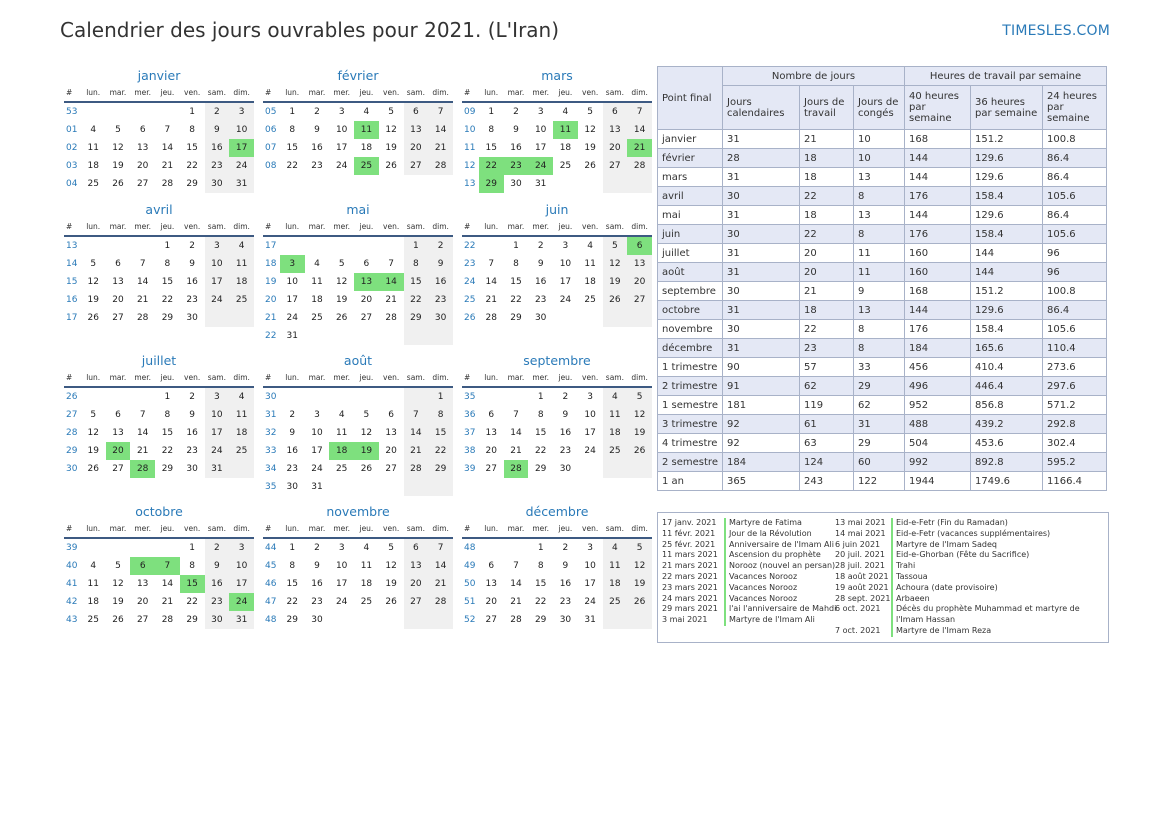 The height and width of the screenshot is (827, 1169). I want to click on period-cell: février, so click(690, 158).